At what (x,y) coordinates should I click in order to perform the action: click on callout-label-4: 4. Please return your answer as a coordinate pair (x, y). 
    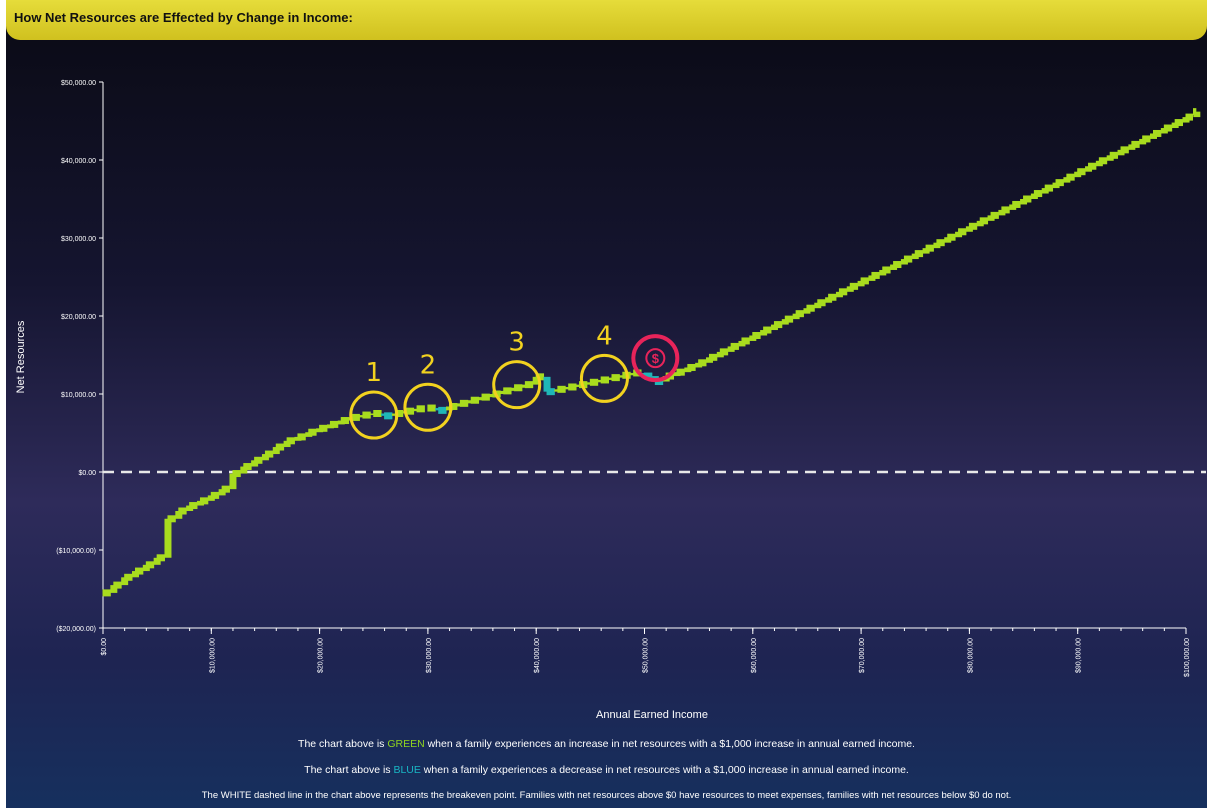
    Looking at the image, I should click on (604, 336).